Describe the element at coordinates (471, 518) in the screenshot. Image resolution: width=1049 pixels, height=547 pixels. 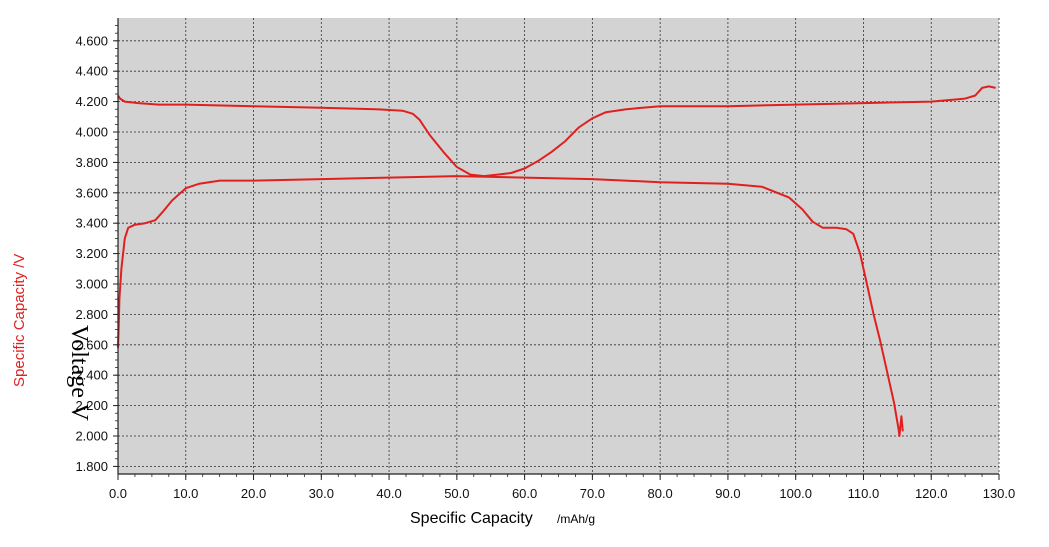
I see `x-axis-label: Specific Capacity` at that location.